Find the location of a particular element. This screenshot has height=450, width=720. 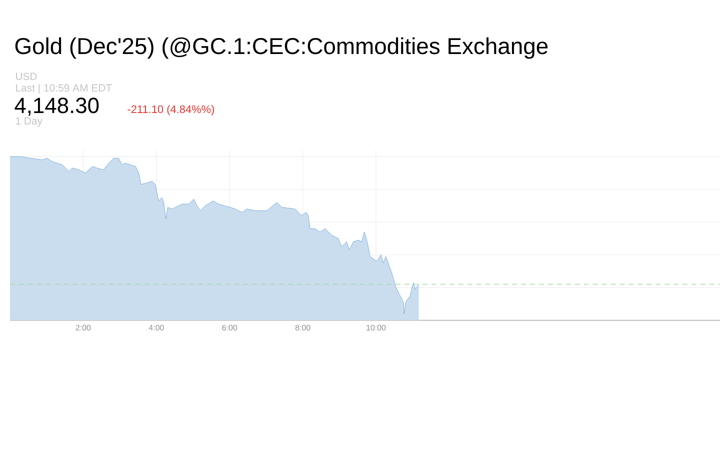

text: 4,148.30 is located at coordinates (56, 107).